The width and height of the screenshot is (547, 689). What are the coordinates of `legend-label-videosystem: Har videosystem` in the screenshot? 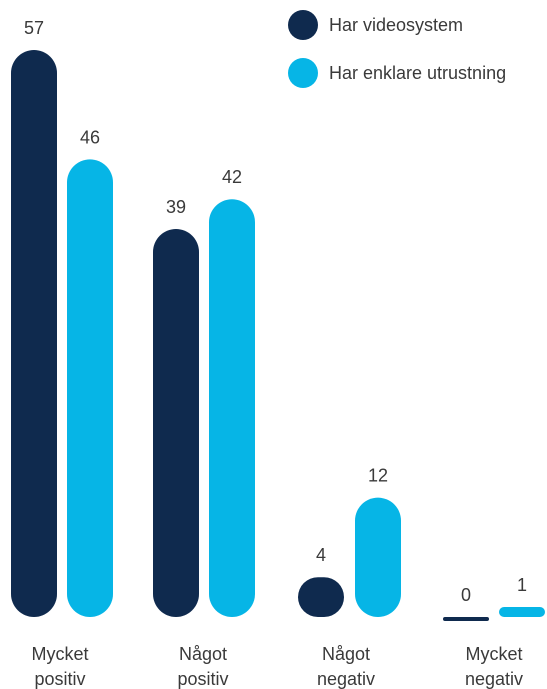 It's located at (396, 24).